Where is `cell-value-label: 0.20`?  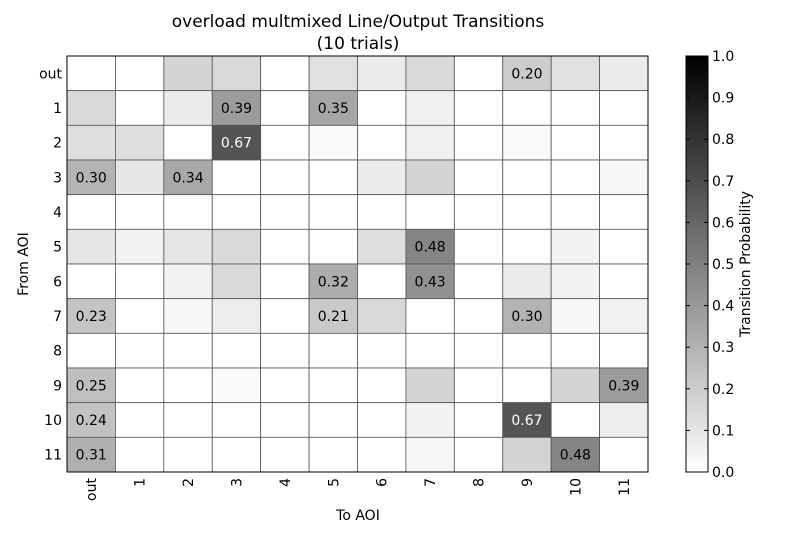 cell-value-label: 0.20 is located at coordinates (526, 74).